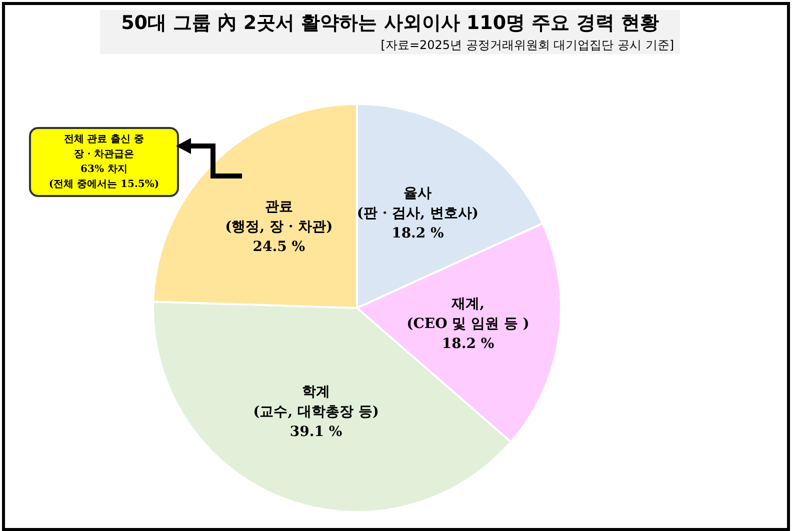 This screenshot has width=792, height=531. I want to click on slice-label: 율사 (판 · 검사, 변호사), so click(417, 203).